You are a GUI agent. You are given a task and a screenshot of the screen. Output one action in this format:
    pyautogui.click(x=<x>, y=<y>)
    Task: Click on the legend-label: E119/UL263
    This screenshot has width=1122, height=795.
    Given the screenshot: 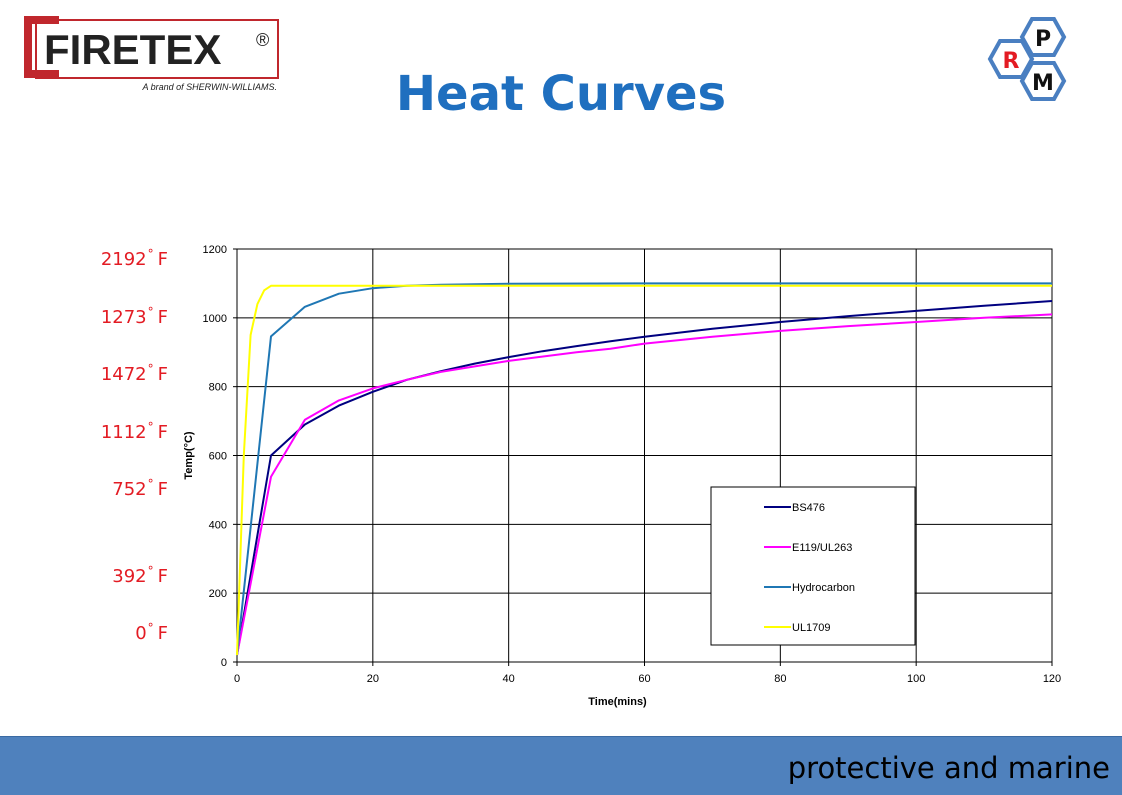 What is the action you would take?
    pyautogui.click(x=822, y=548)
    